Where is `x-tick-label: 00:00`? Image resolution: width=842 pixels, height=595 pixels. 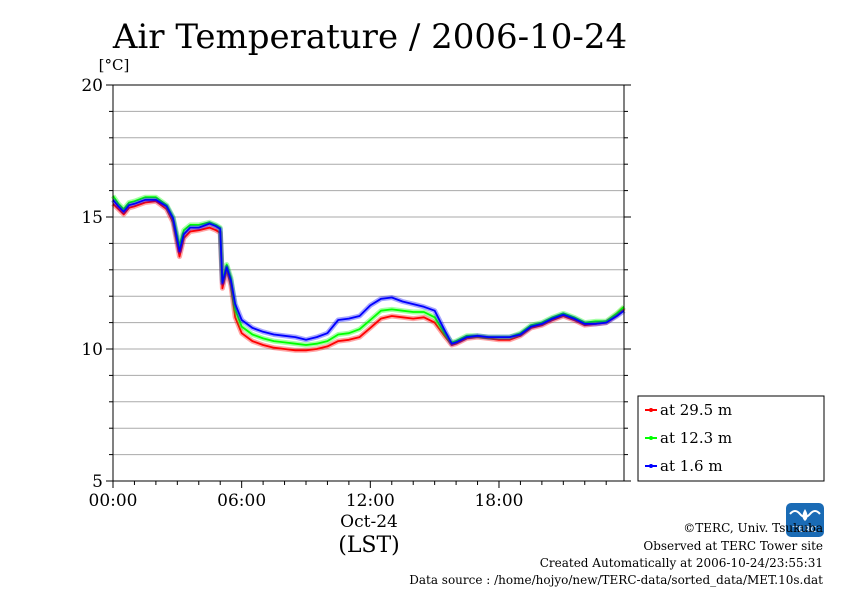
x-tick-label: 00:00 is located at coordinates (113, 501).